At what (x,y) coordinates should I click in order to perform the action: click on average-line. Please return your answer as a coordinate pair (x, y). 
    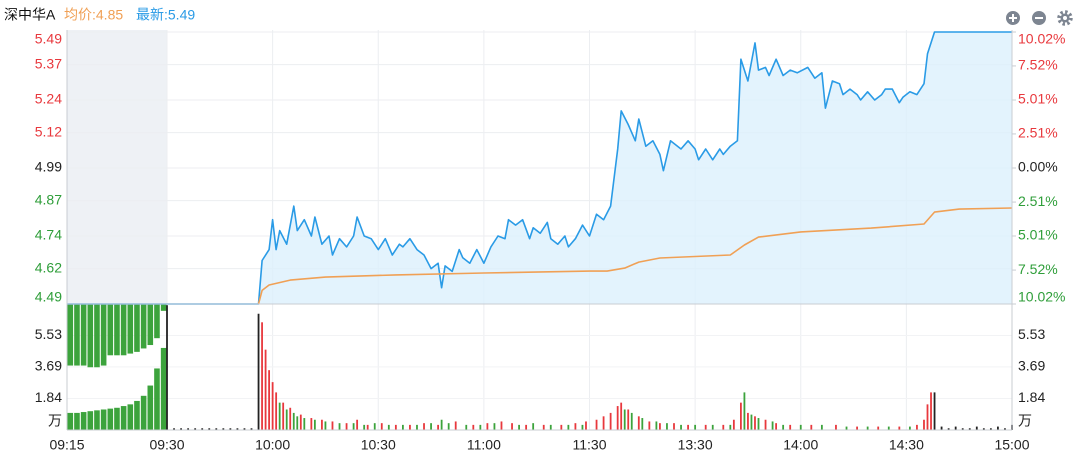
    Looking at the image, I should click on (635, 256).